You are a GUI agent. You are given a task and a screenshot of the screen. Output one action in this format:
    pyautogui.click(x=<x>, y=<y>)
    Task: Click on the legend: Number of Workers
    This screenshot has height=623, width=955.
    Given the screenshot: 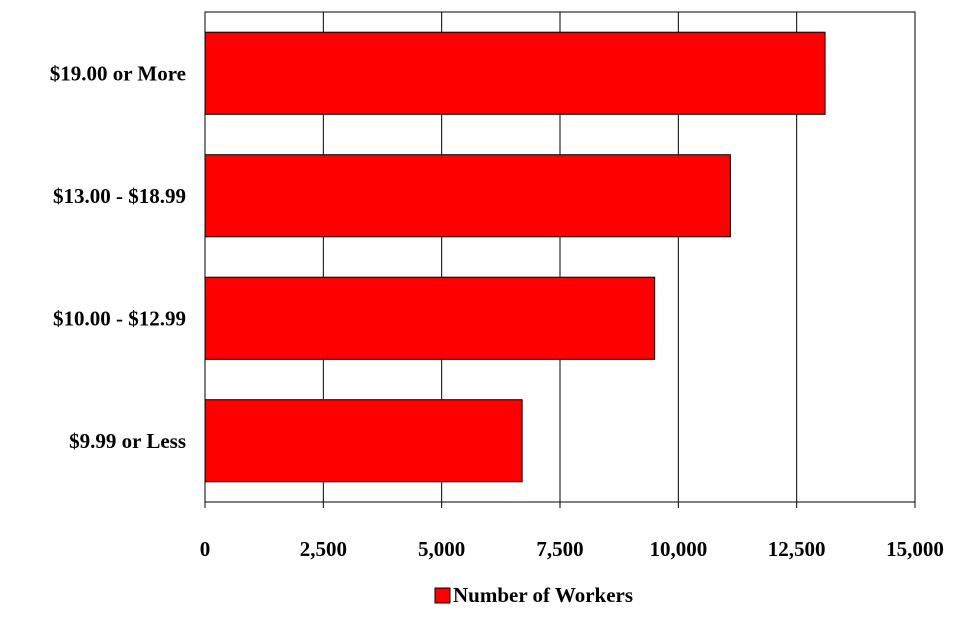 What is the action you would take?
    pyautogui.click(x=533, y=595)
    